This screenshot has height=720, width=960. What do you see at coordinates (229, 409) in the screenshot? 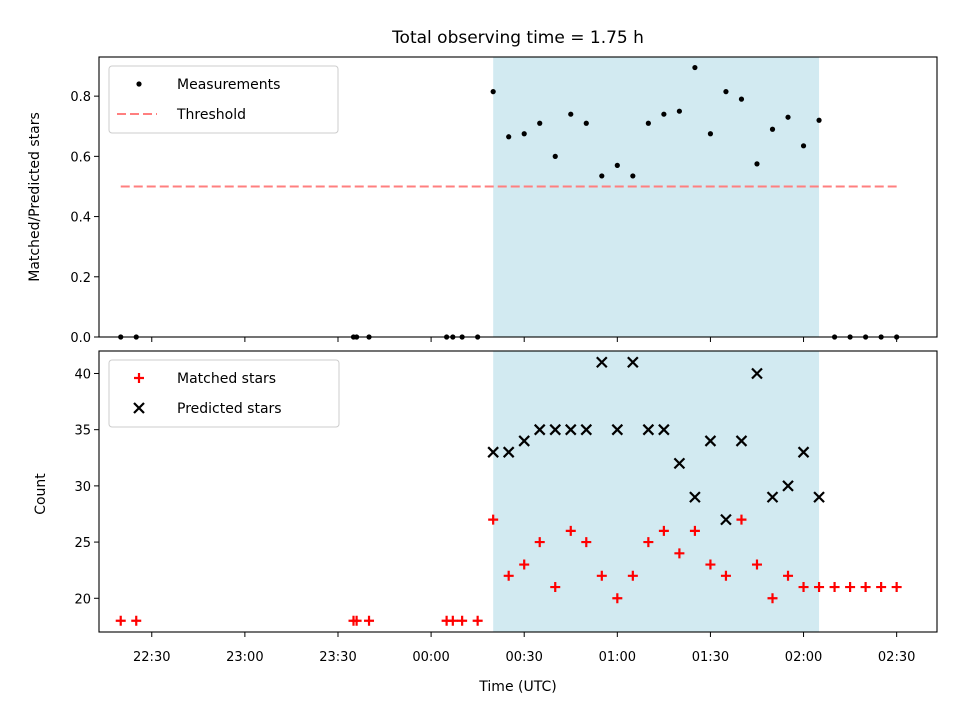
I see `legend-label: Predicted stars` at bounding box center [229, 409].